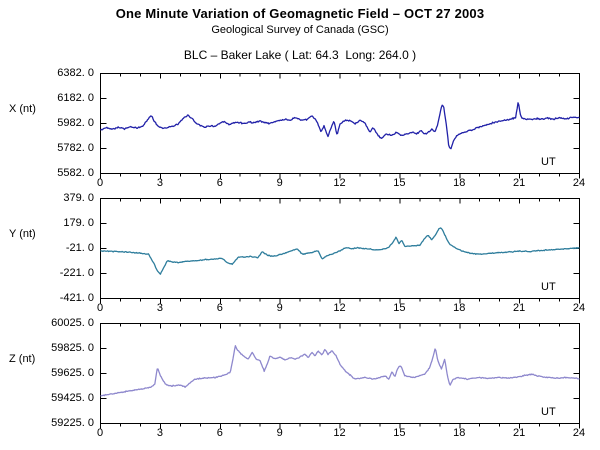  Describe the element at coordinates (22, 109) in the screenshot. I see `y-axis-title-x: X (nt)` at that location.